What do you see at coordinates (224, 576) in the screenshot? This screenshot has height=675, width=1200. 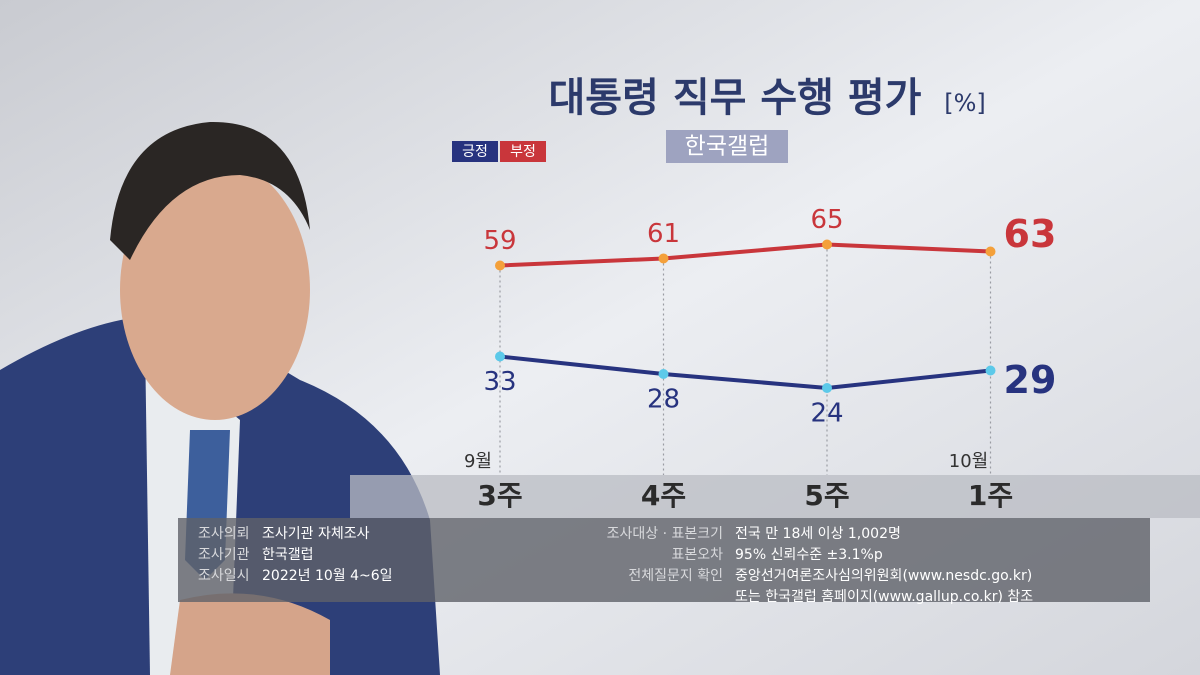 I see `note-key: 조사일시` at bounding box center [224, 576].